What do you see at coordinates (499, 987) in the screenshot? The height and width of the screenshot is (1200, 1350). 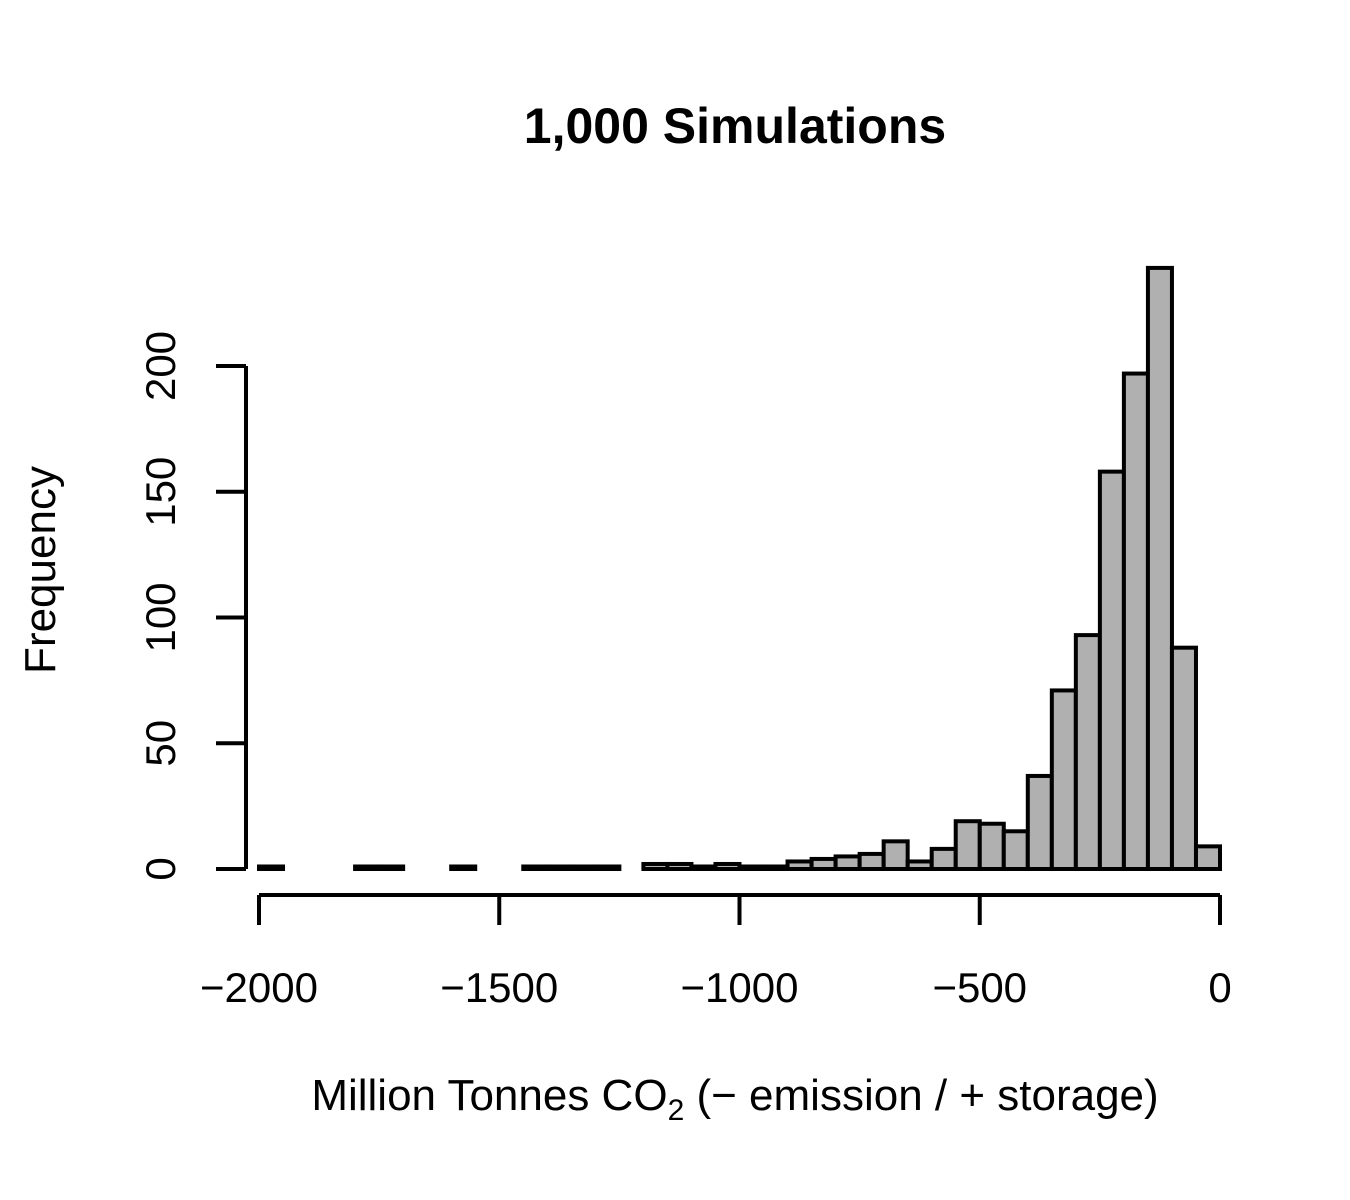 I see `x-tick-label-1: −1500` at bounding box center [499, 987].